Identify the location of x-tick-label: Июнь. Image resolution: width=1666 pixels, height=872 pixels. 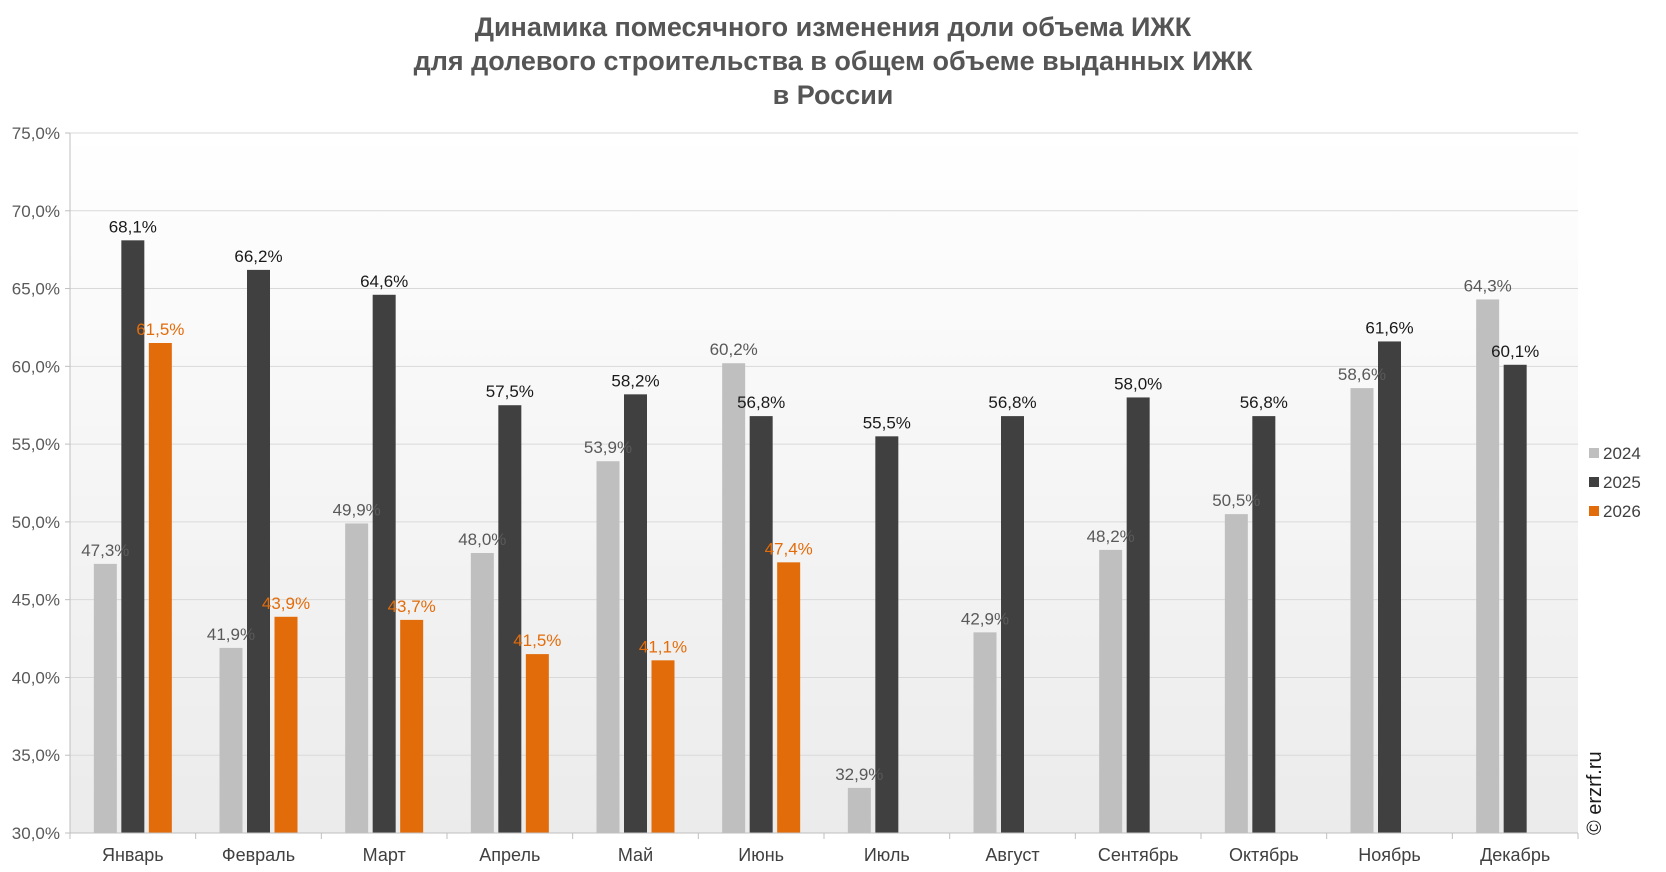
(761, 855).